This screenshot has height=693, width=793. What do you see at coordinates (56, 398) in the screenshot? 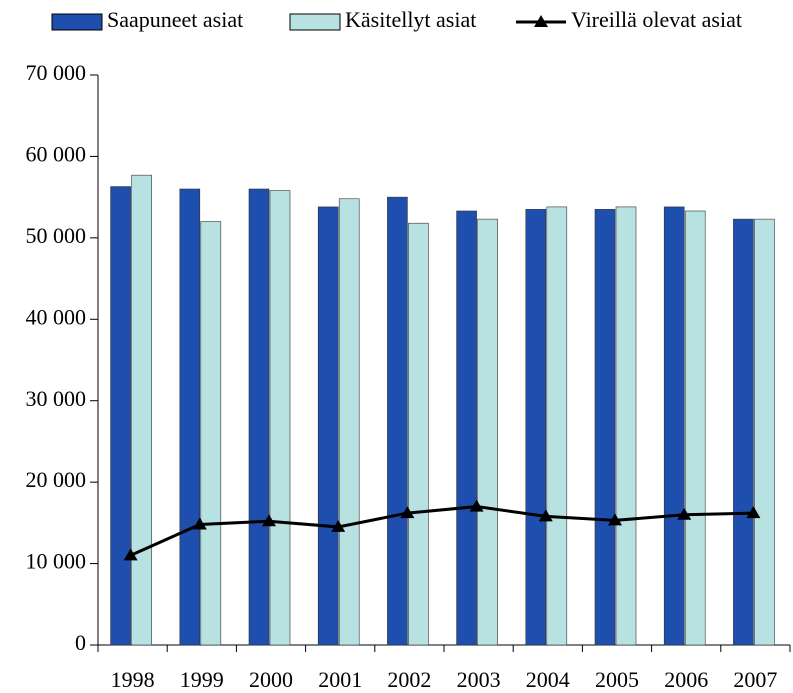
I see `y-tick-label: 30 000` at bounding box center [56, 398].